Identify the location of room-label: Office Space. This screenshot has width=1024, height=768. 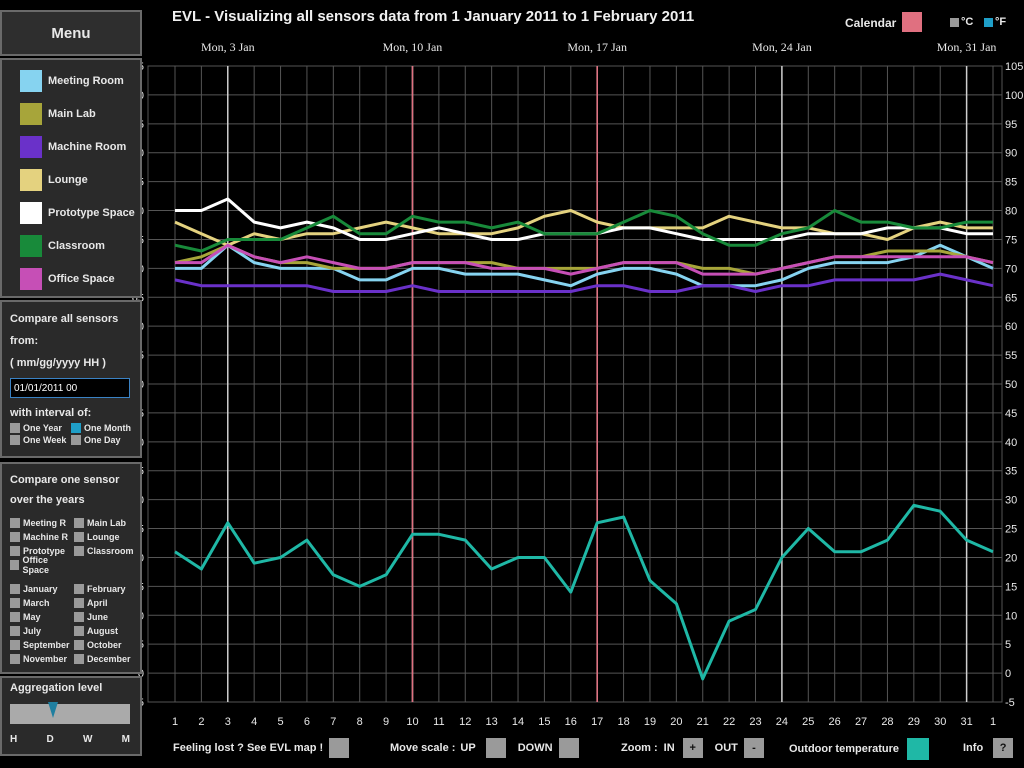
(81, 278).